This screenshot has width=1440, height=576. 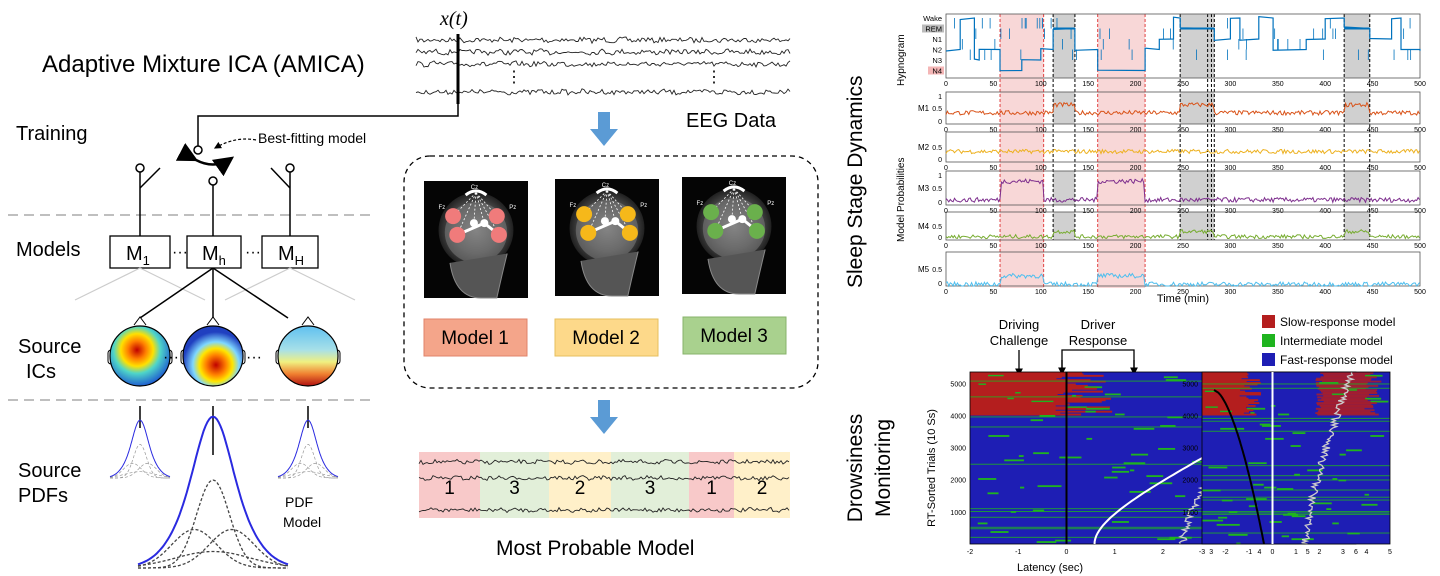 I want to click on sleep-xtick-label: 250, so click(x=1183, y=168).